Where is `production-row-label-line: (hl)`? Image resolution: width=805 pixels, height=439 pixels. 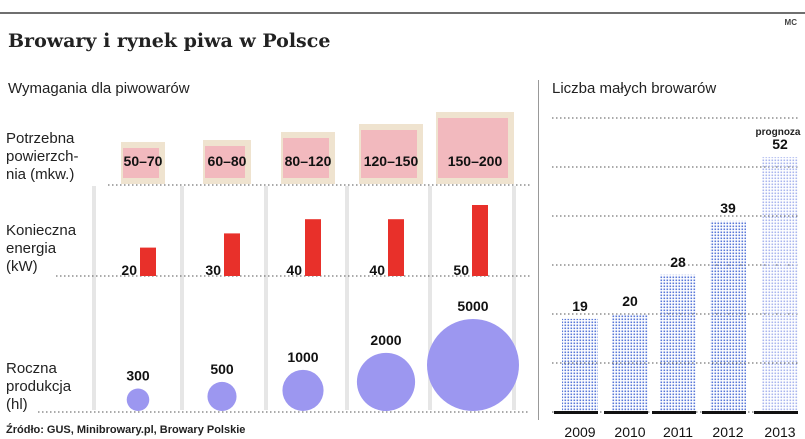
production-row-label-line: (hl) is located at coordinates (17, 404).